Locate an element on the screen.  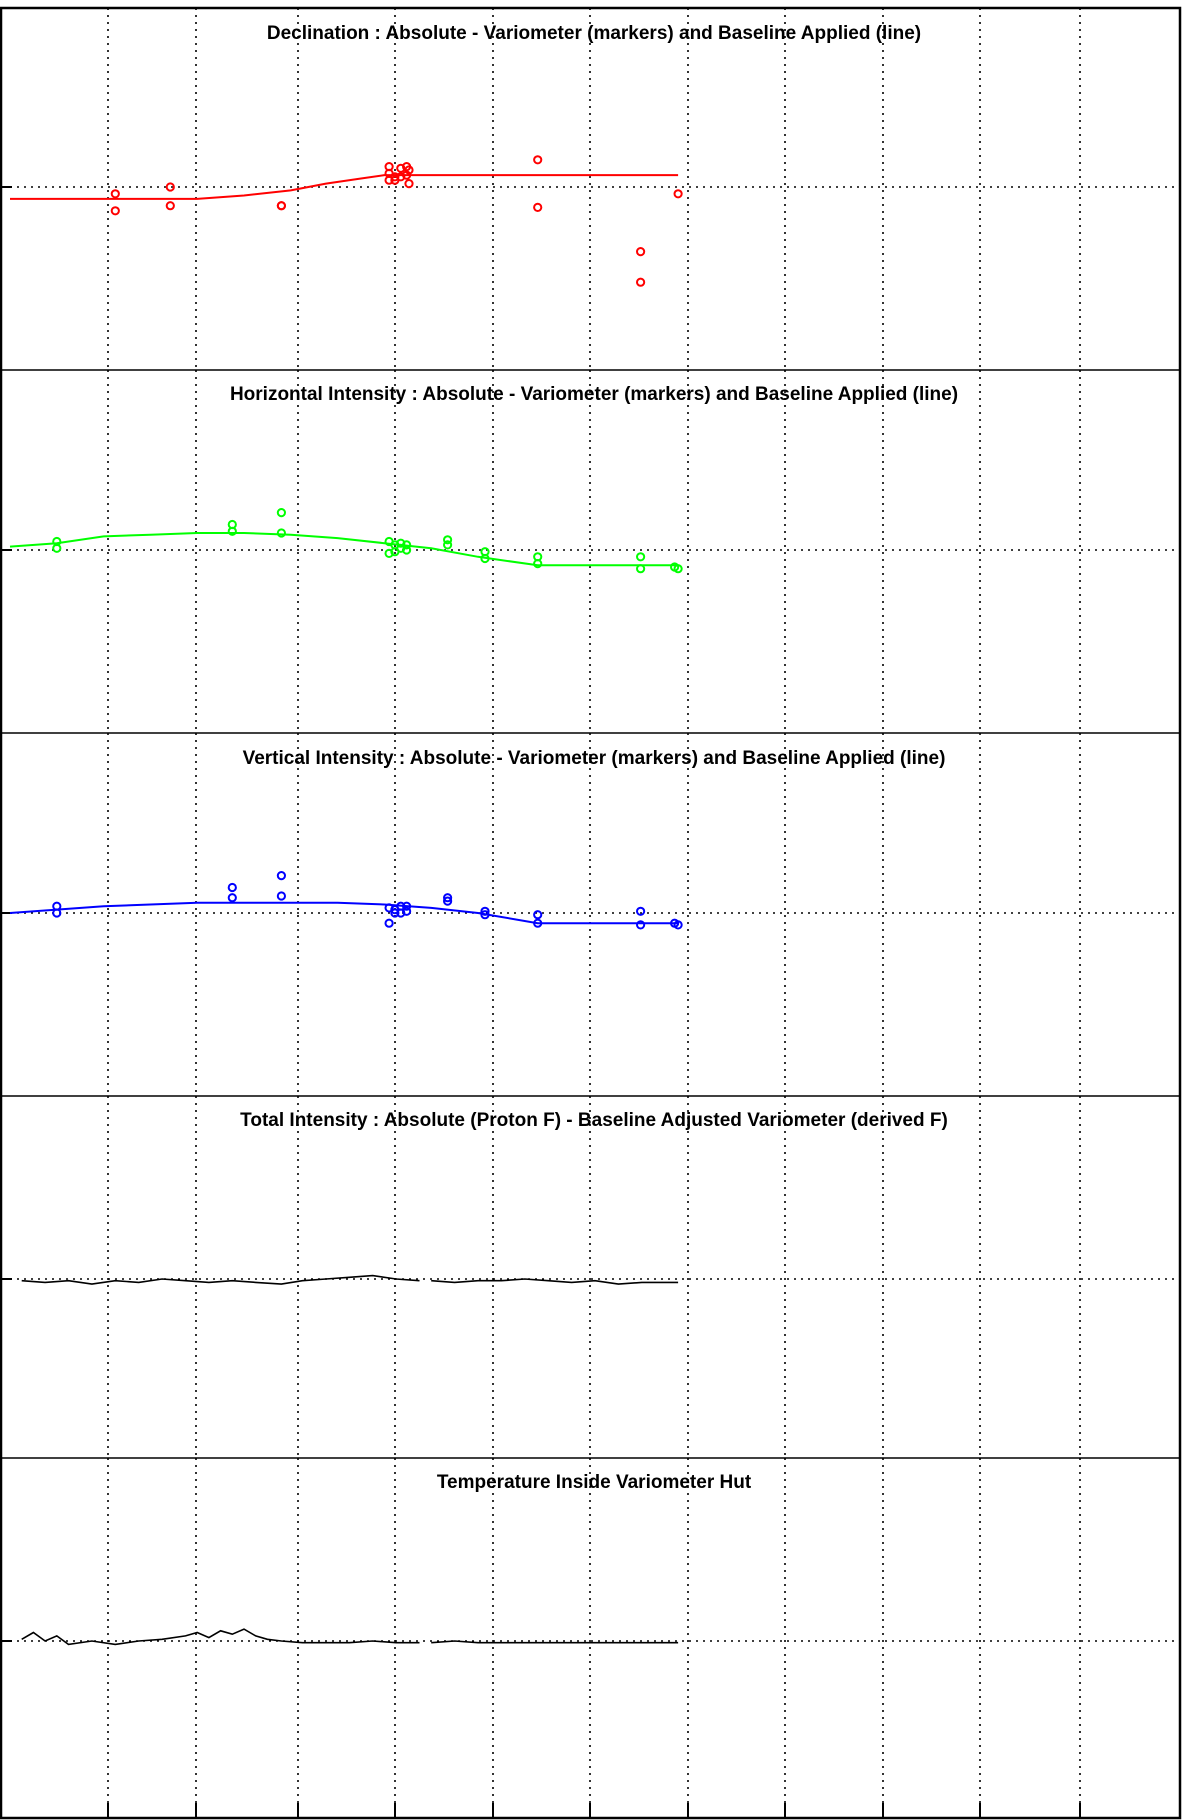
total-intensity-marks is located at coordinates (350, 1279).